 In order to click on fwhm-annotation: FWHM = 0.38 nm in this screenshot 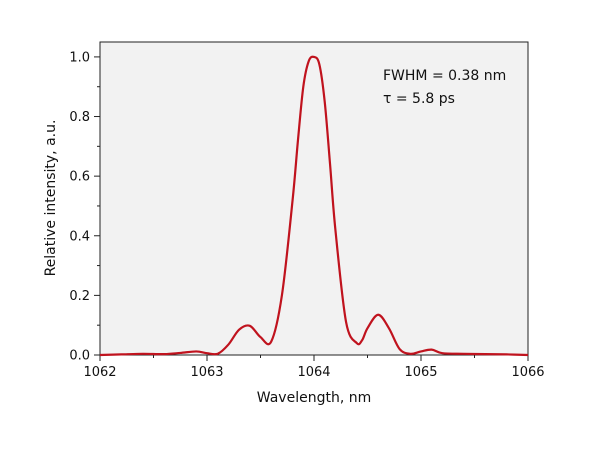, I will do `click(444, 76)`.